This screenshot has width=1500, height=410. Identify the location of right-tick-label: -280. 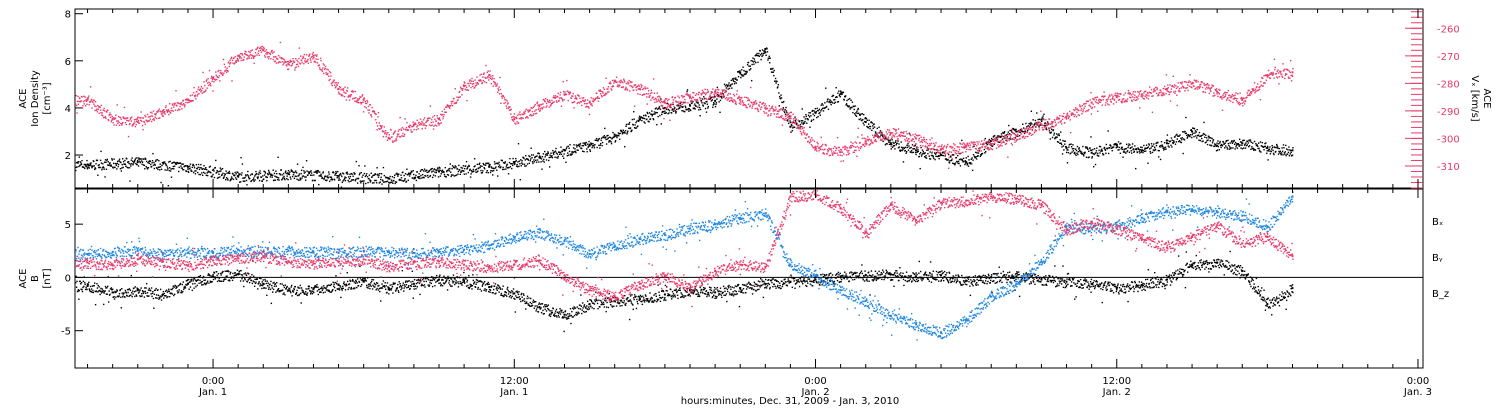
(1448, 84).